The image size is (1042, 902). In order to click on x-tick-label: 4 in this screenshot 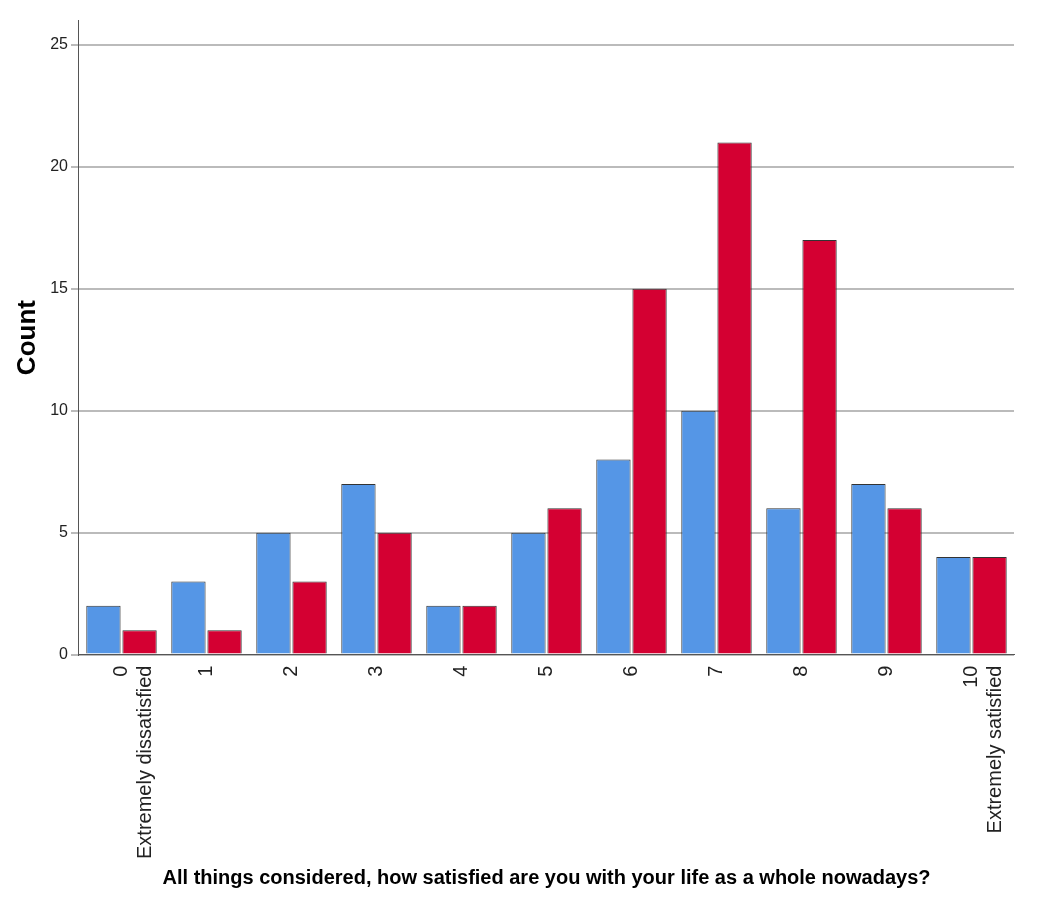, I will do `click(460, 671)`.